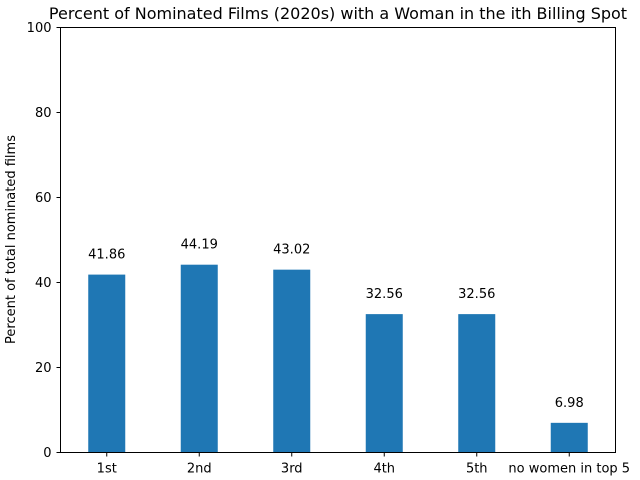  I want to click on x-tick-label: no women in top 5, so click(569, 469).